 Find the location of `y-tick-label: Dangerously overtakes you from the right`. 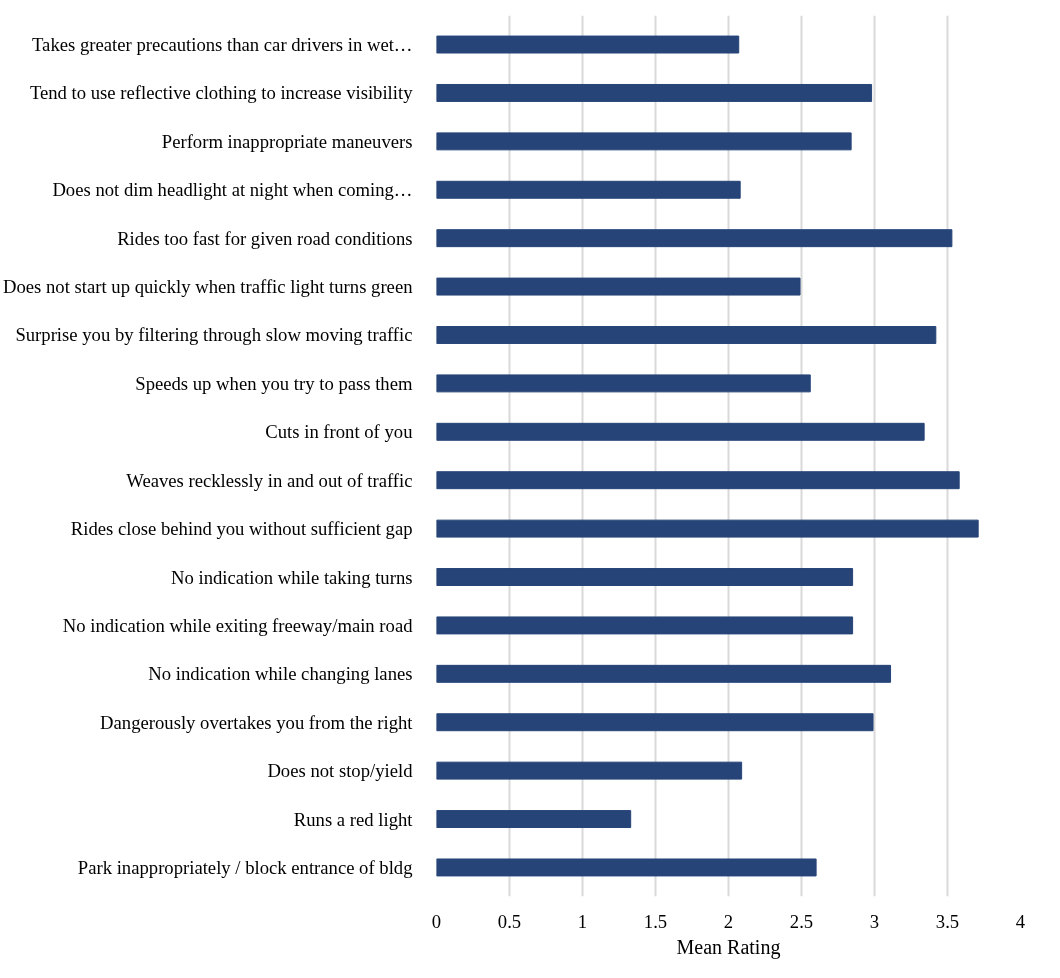

y-tick-label: Dangerously overtakes you from the right is located at coordinates (257, 722).